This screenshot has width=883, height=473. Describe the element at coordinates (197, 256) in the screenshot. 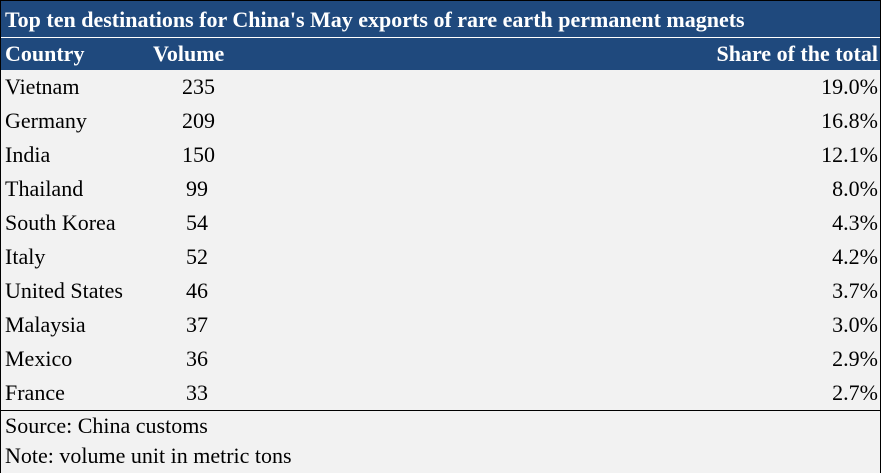

I see `cell-volume: 52` at that location.